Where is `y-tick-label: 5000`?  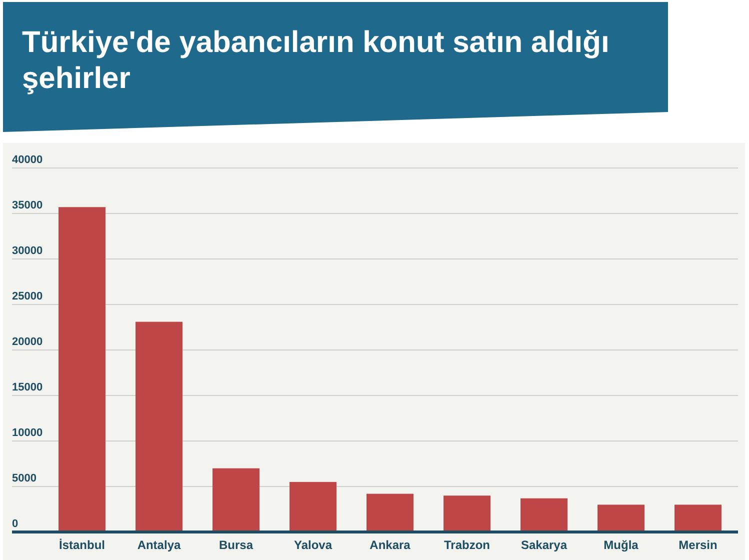 y-tick-label: 5000 is located at coordinates (24, 478).